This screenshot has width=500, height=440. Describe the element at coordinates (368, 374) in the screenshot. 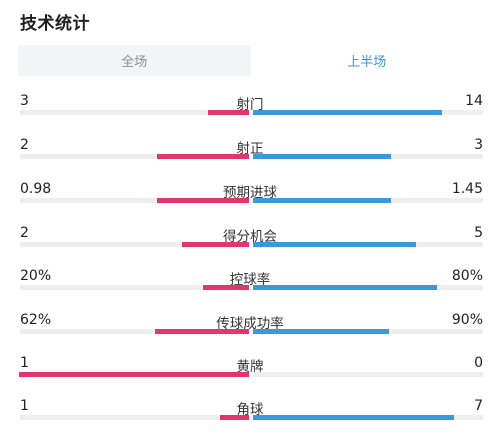

I see `away-bar-track` at that location.